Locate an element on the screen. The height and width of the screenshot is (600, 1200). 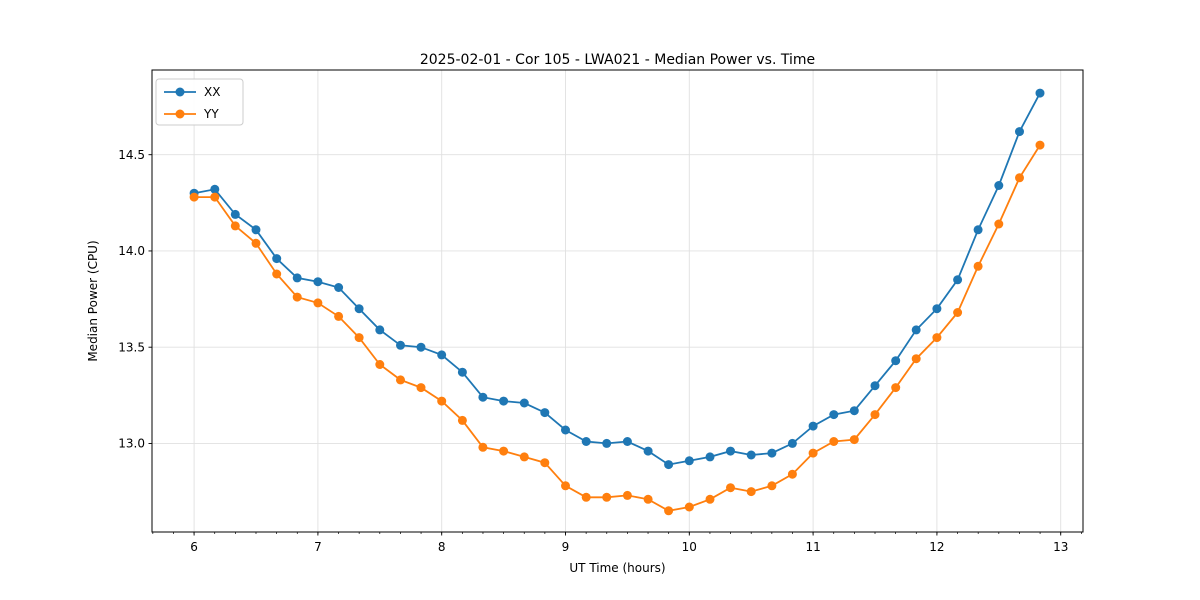
legend: XX YY is located at coordinates (199, 102).